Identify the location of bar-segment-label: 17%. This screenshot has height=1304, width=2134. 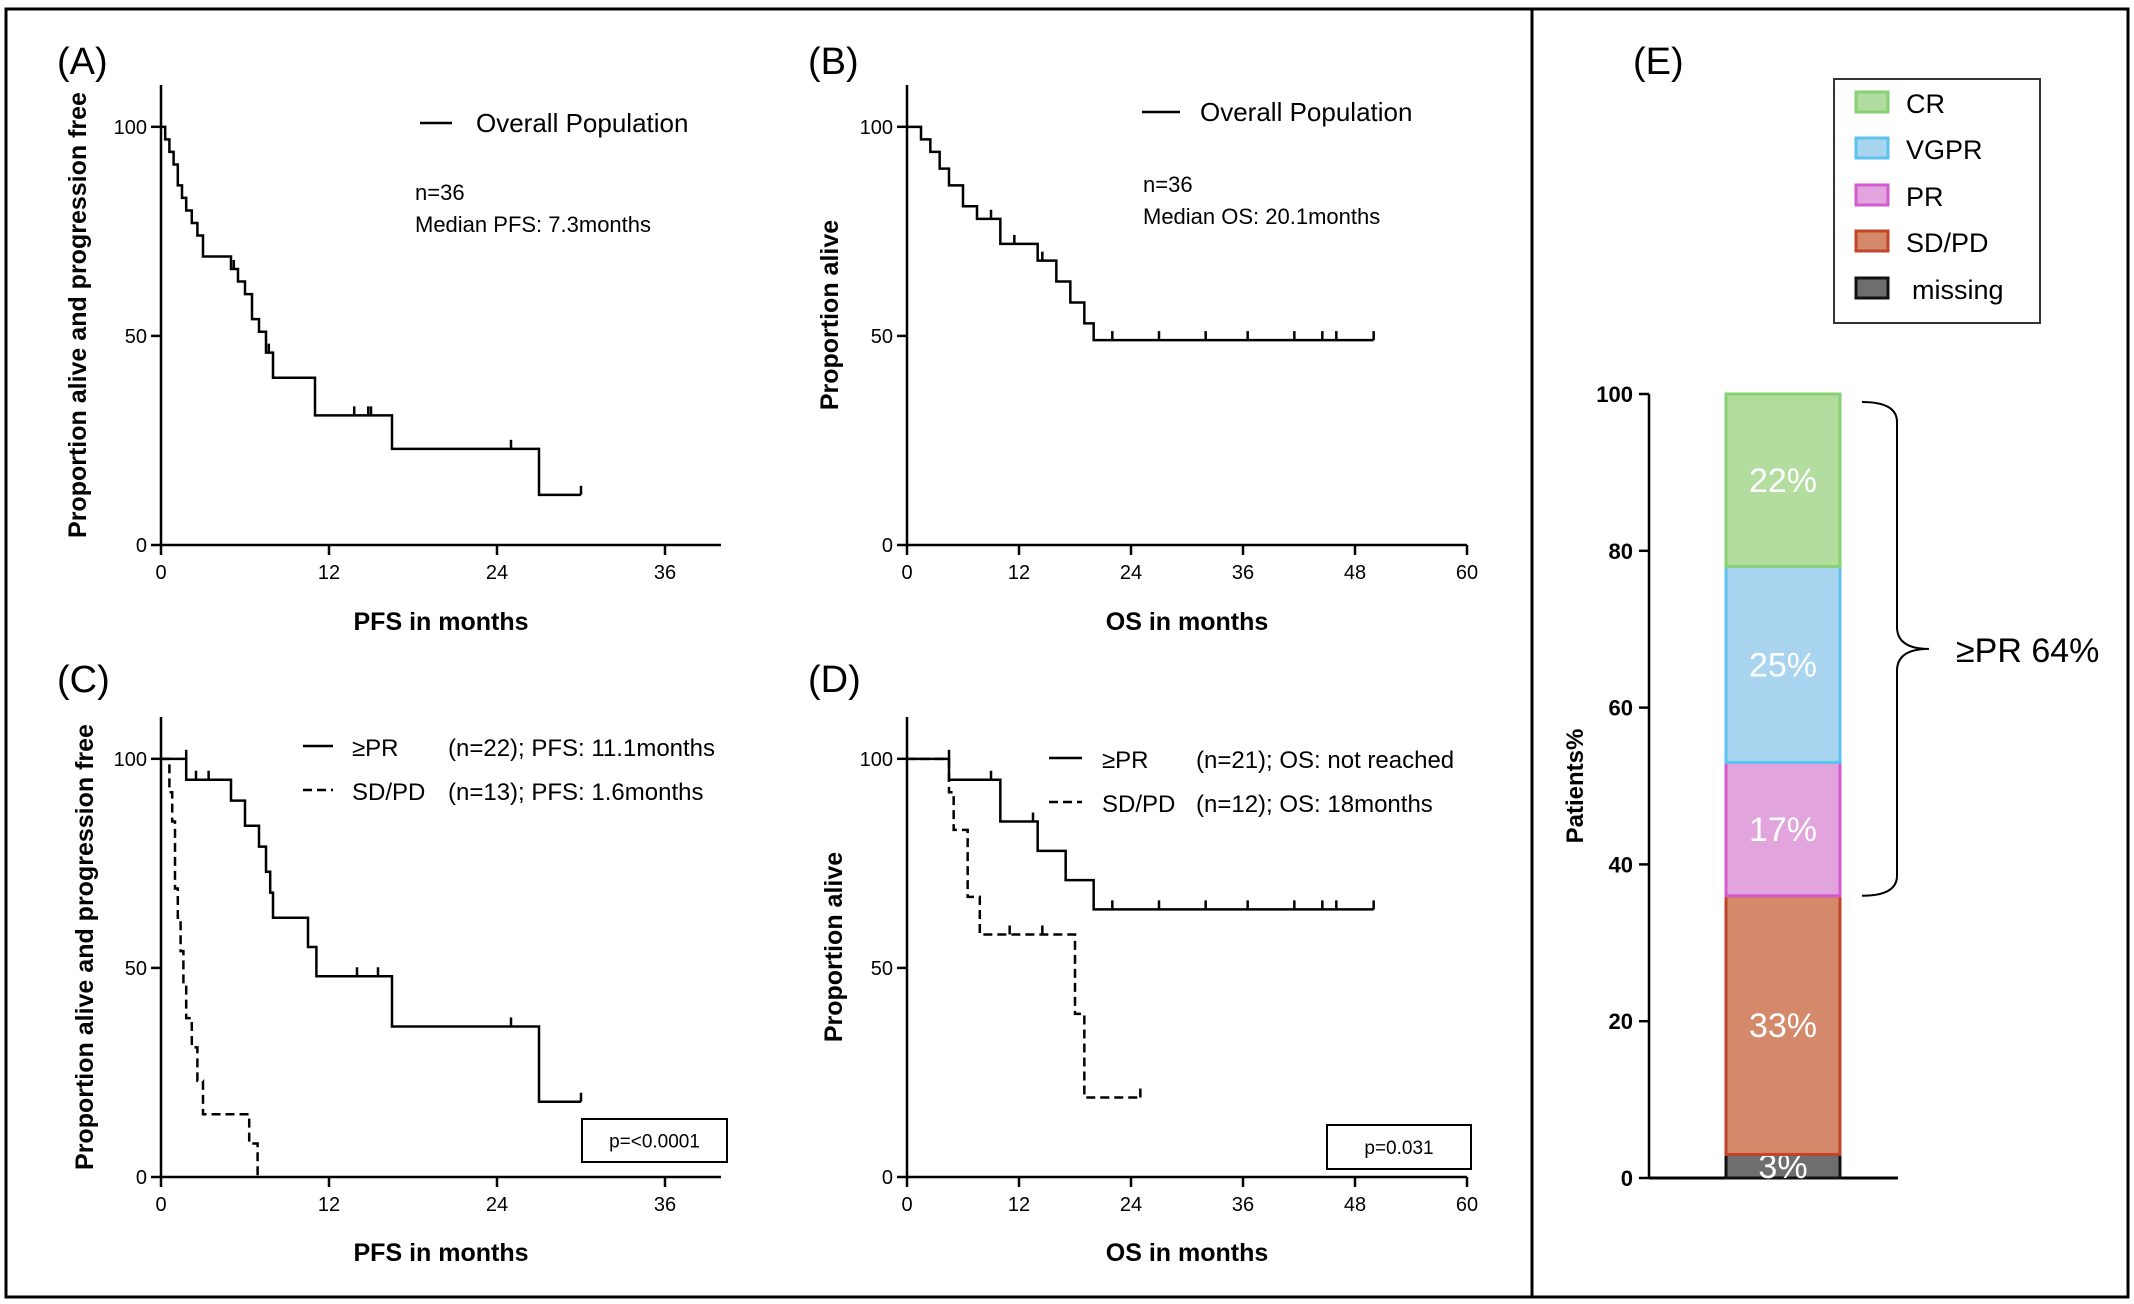
(1783, 830).